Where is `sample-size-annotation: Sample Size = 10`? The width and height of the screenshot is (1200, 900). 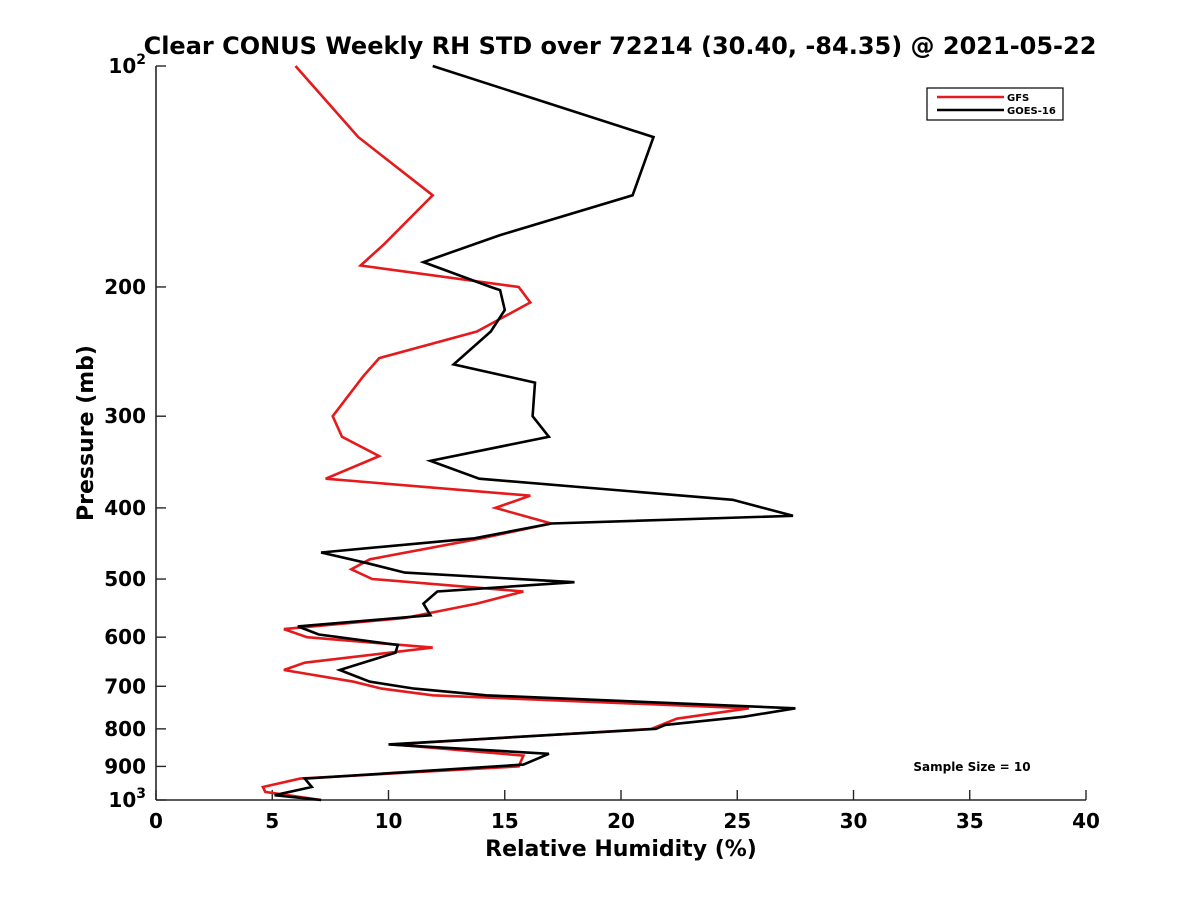
sample-size-annotation: Sample Size = 10 is located at coordinates (971, 767).